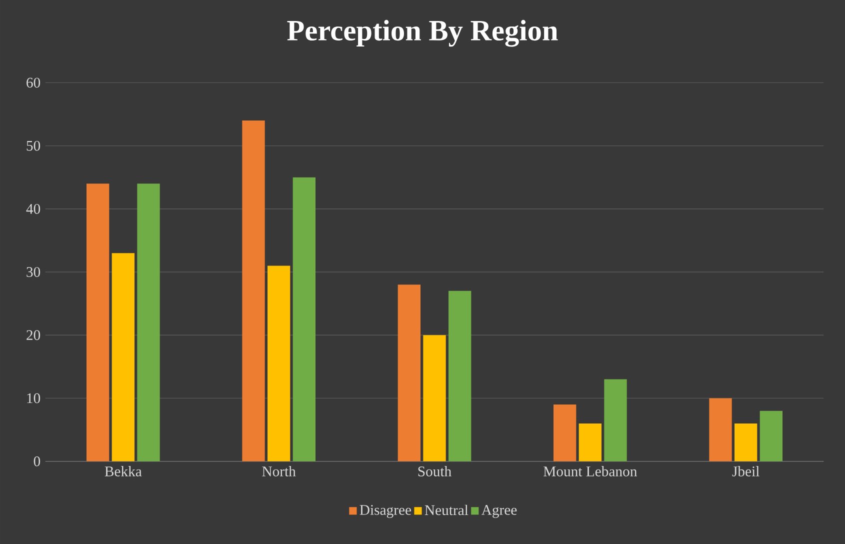 This screenshot has height=544, width=845. Describe the element at coordinates (279, 471) in the screenshot. I see `x-tick-label: North` at that location.